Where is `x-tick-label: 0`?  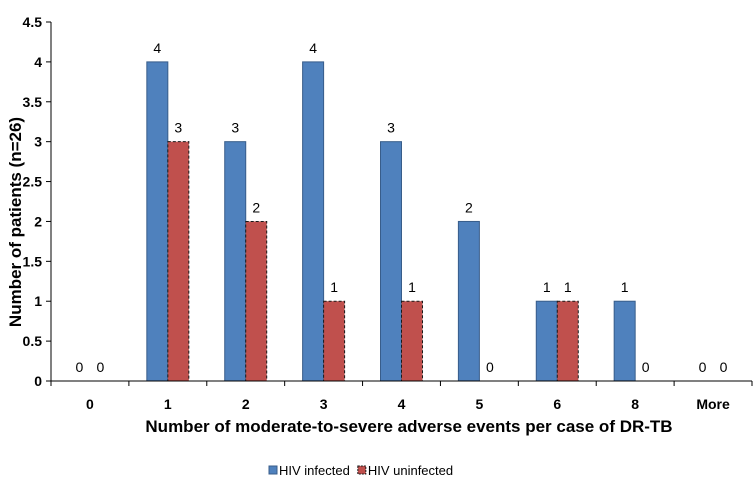 x-tick-label: 0 is located at coordinates (90, 404).